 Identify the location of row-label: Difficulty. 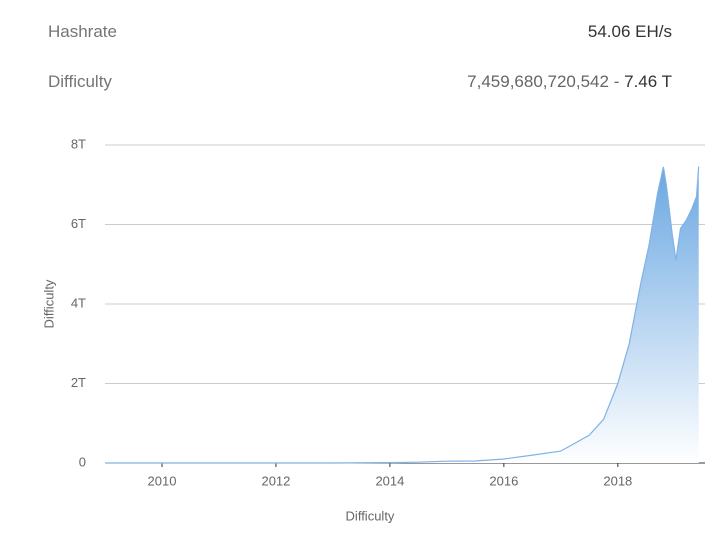
(80, 81).